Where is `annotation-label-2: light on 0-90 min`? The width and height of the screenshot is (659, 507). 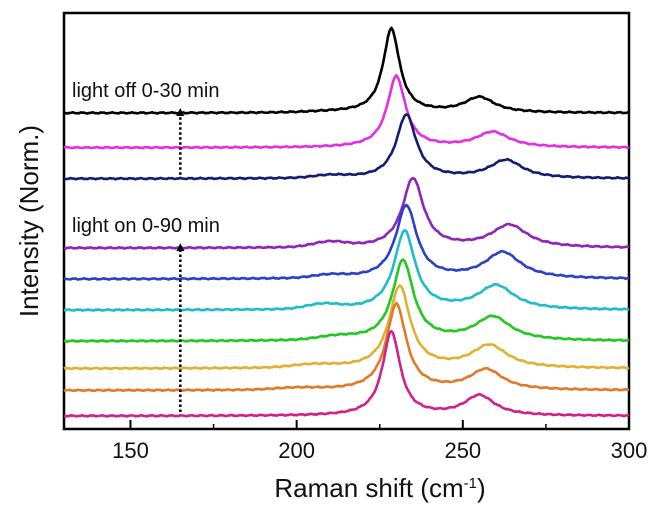 annotation-label-2: light on 0-90 min is located at coordinates (146, 226).